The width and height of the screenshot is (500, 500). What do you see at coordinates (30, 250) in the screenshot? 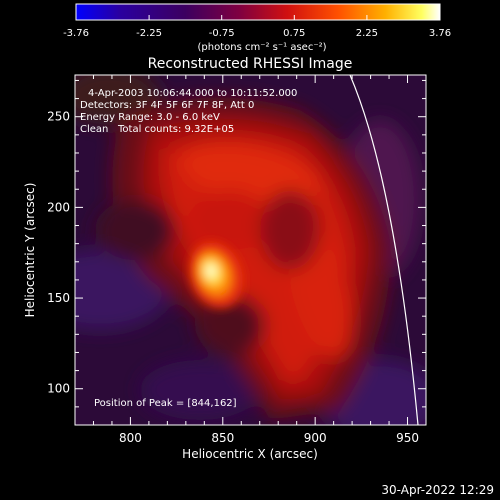
I see `y-axis-label: Heliocentric Y (arcsec)` at bounding box center [30, 250].